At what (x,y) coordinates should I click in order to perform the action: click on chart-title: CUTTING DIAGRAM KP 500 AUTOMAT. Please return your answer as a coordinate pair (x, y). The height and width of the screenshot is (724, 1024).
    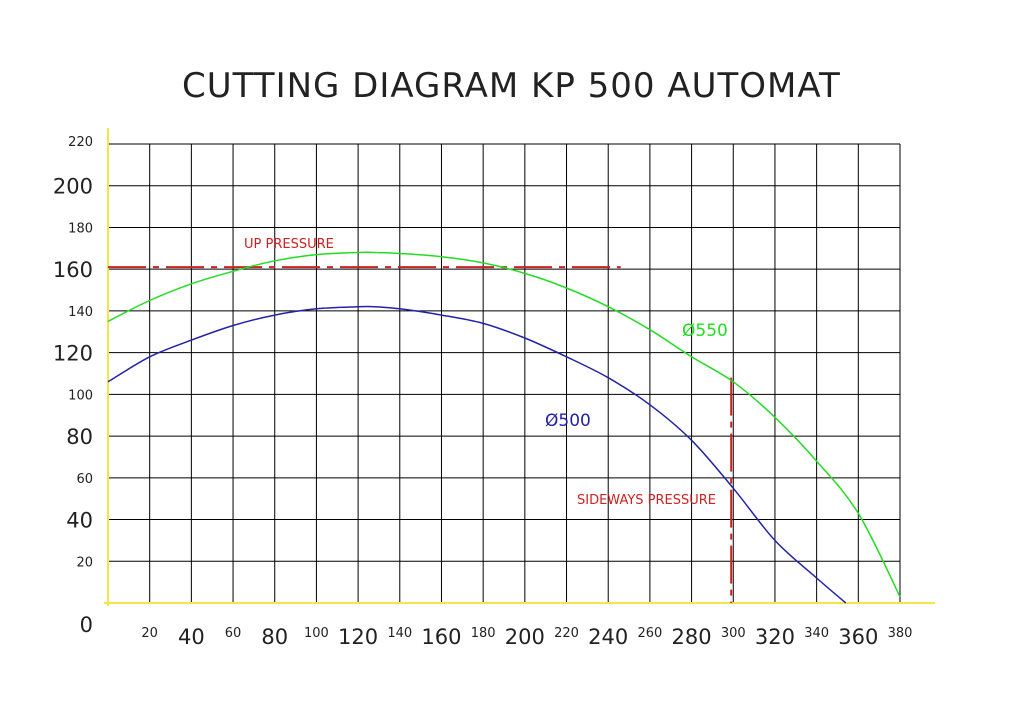
    Looking at the image, I should click on (511, 86).